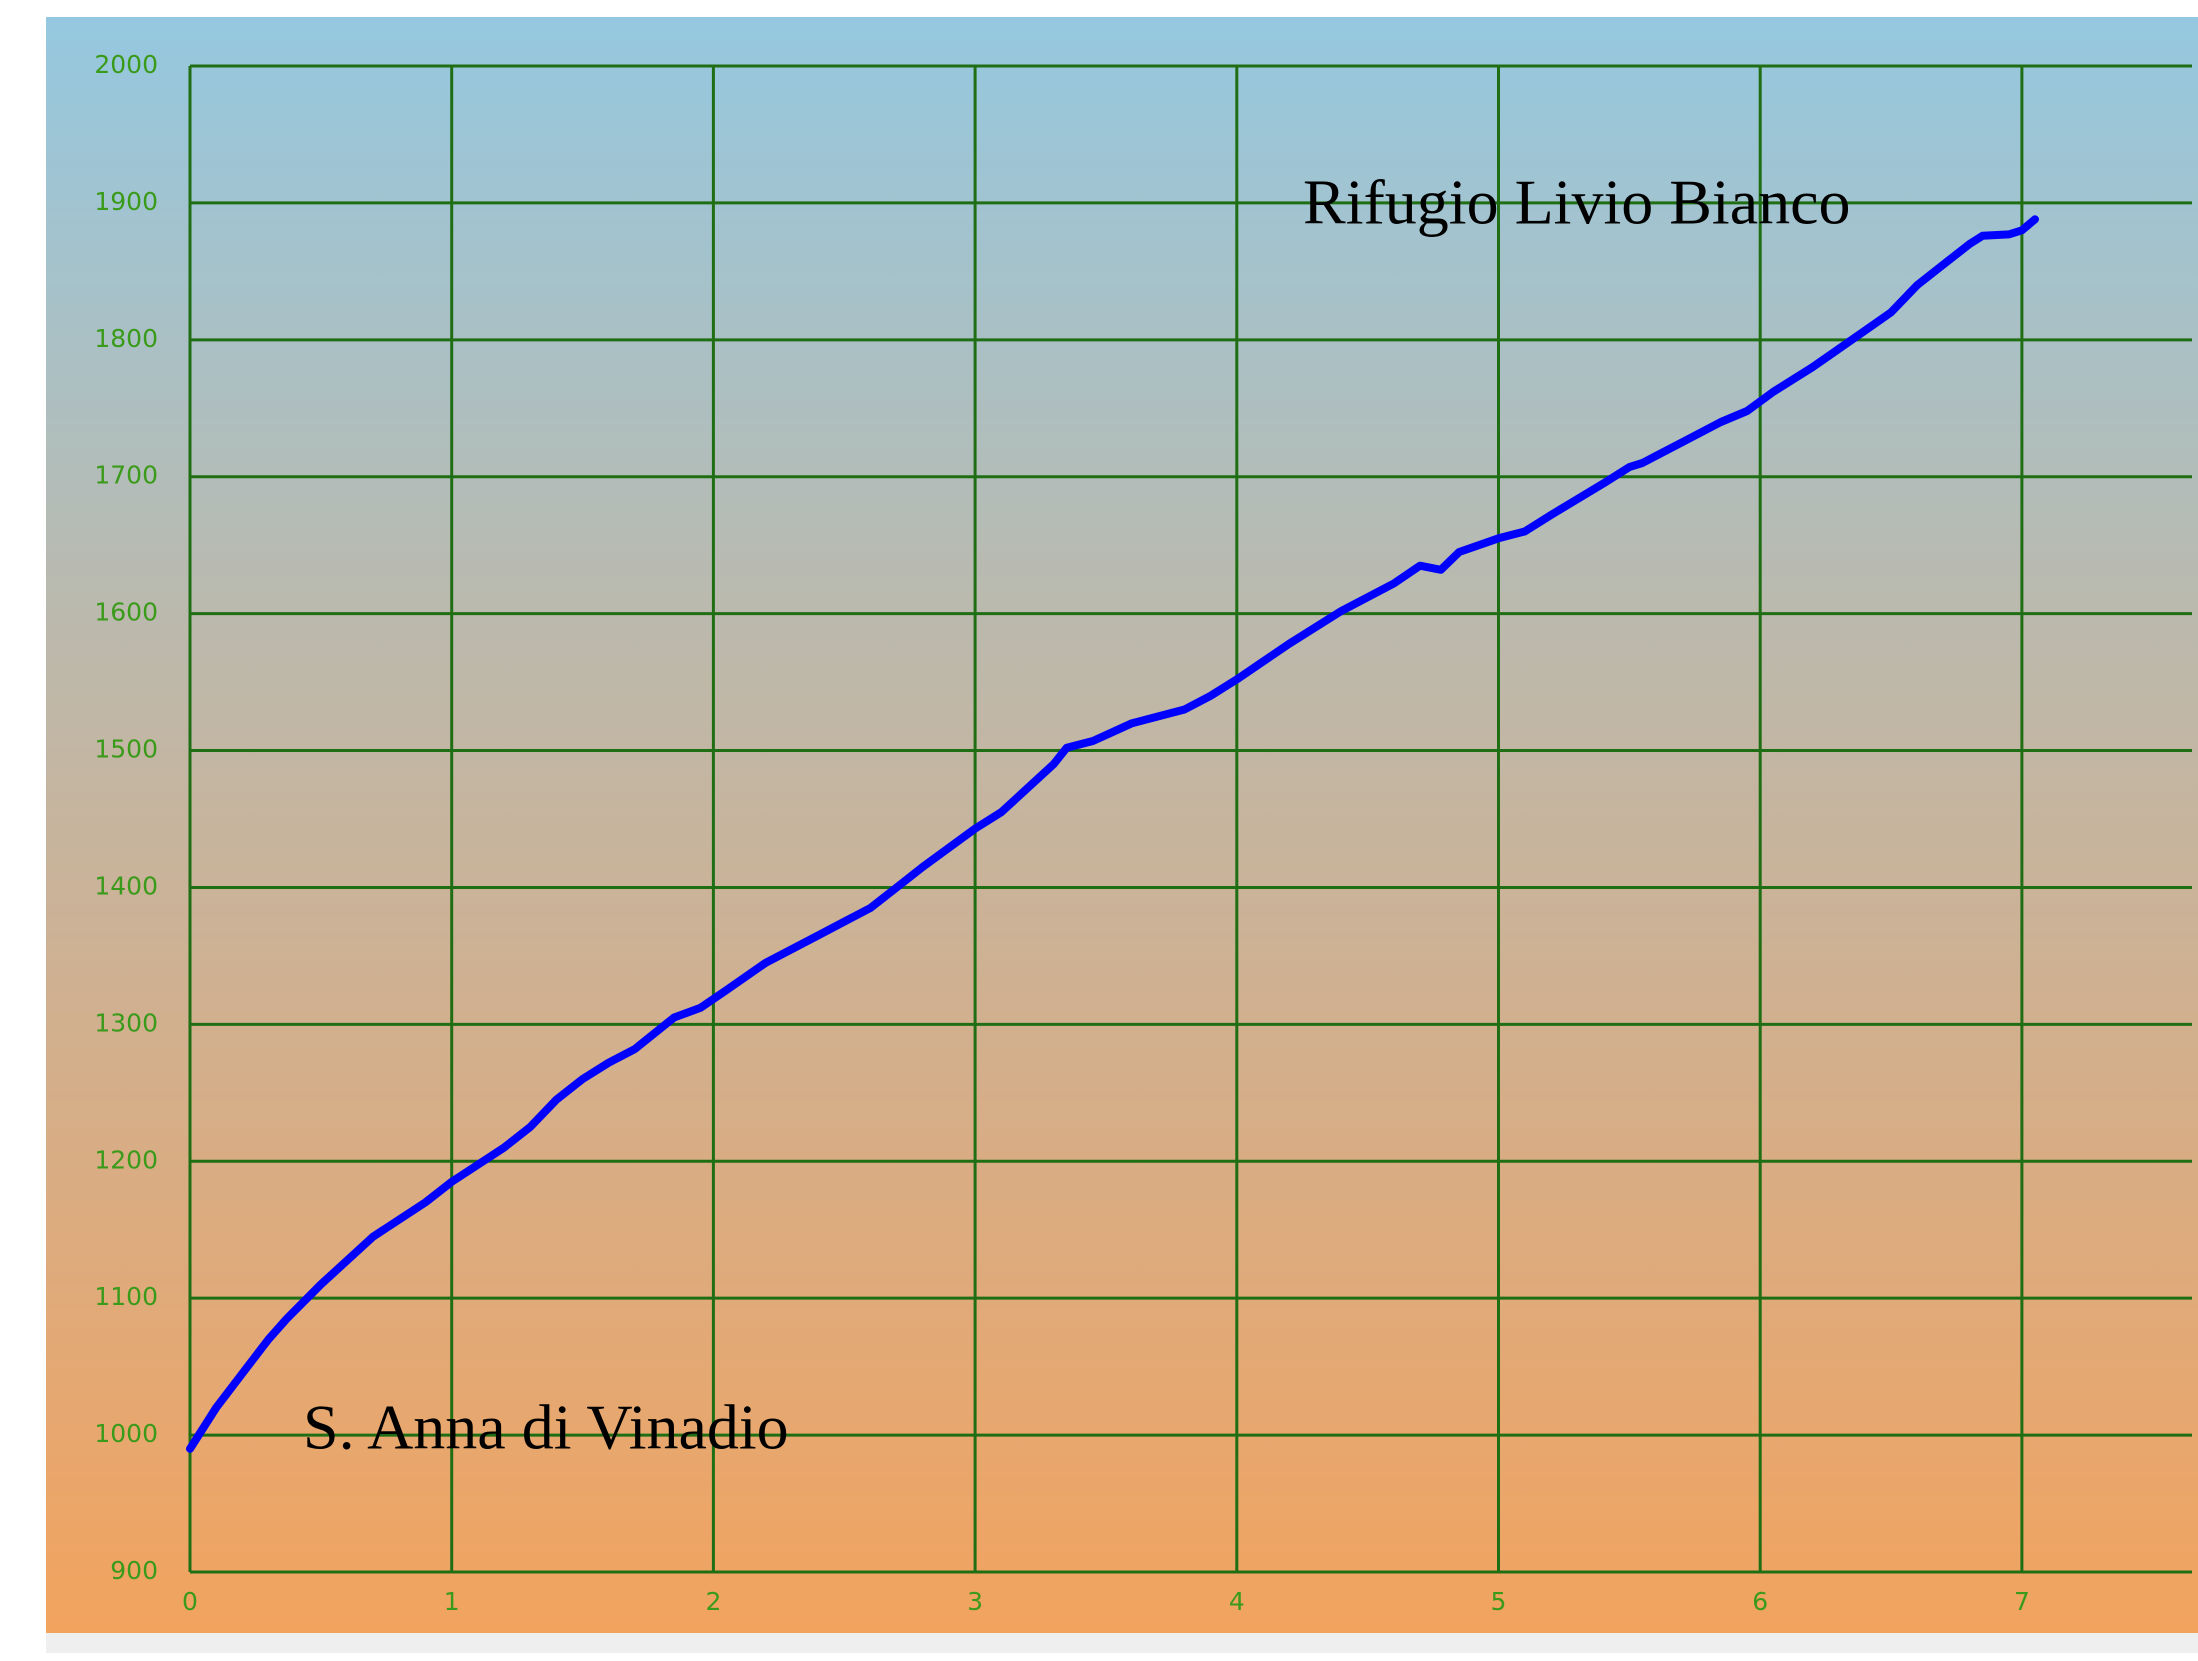  I want to click on y-tick-label: 1000, so click(126, 1433).